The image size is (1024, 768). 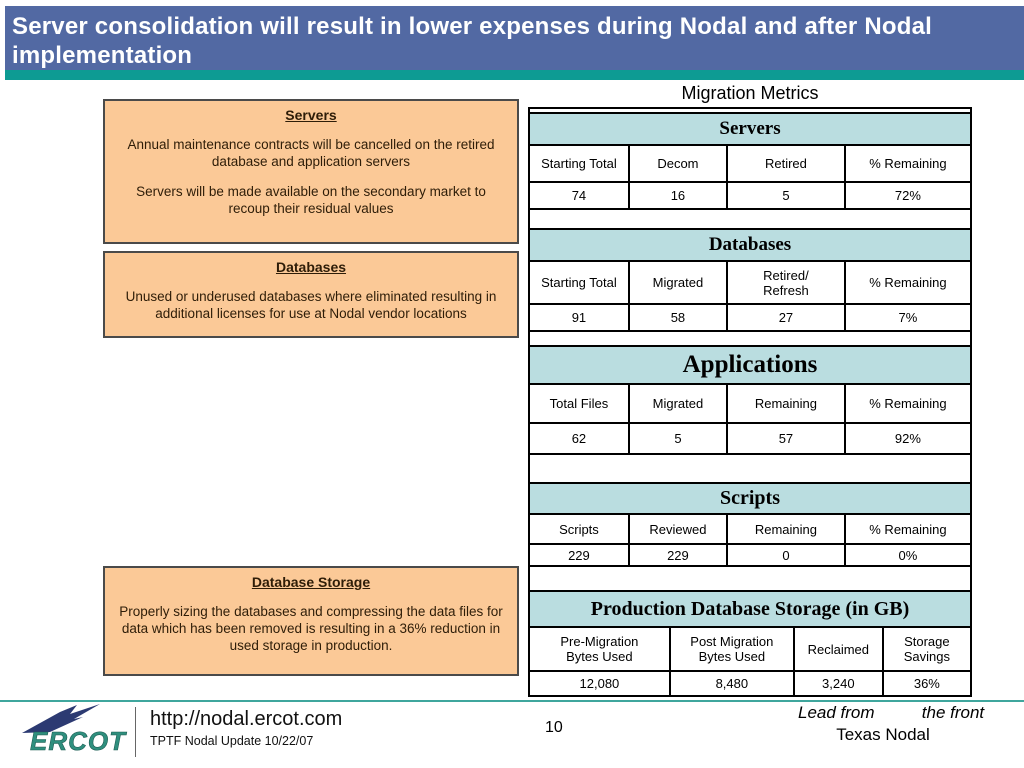 I want to click on storage-data-row: 12,080 8,480 3,240 36%, so click(x=750, y=683).